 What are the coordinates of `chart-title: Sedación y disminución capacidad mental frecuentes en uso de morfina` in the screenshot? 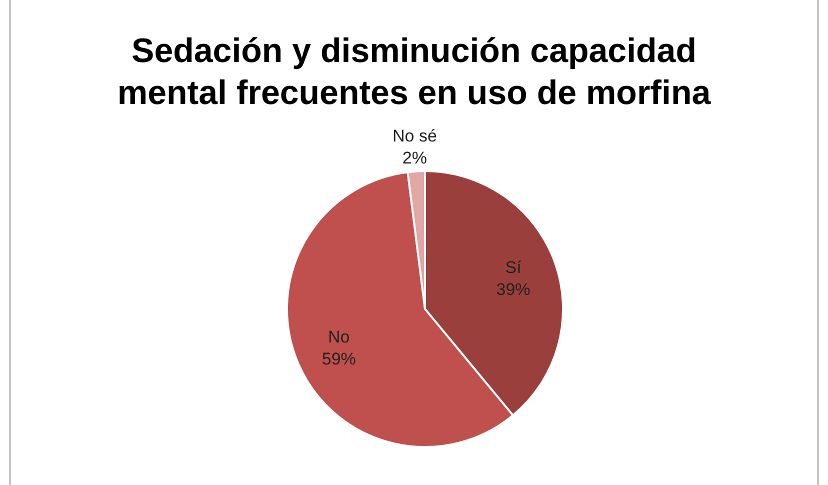 It's located at (414, 72).